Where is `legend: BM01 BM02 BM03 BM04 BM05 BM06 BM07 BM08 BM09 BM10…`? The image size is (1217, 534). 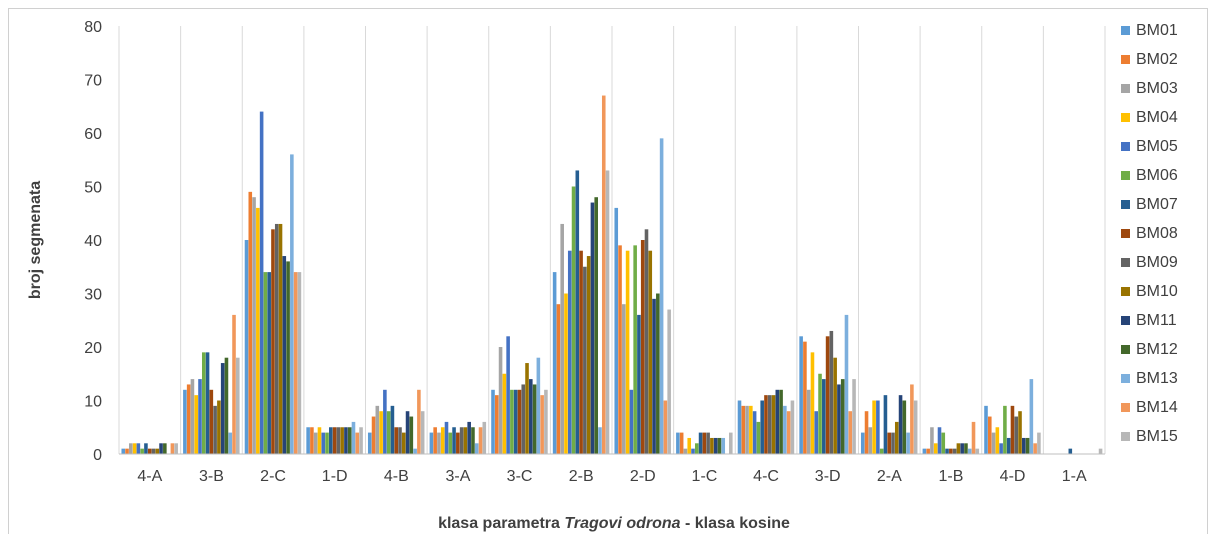
legend: BM01 BM02 BM03 BM04 BM05 BM06 BM07 BM08 BM09 BM10… is located at coordinates (1149, 233).